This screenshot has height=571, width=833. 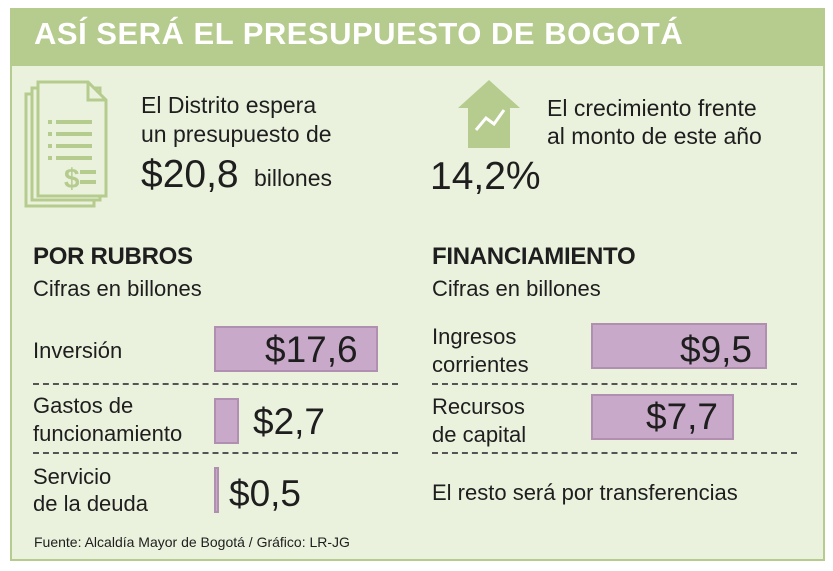 What do you see at coordinates (311, 349) in the screenshot?
I see `rubros-value-inversion: $17,6` at bounding box center [311, 349].